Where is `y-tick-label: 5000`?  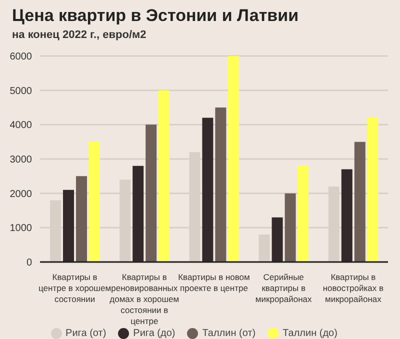 y-tick-label: 5000 is located at coordinates (21, 91).